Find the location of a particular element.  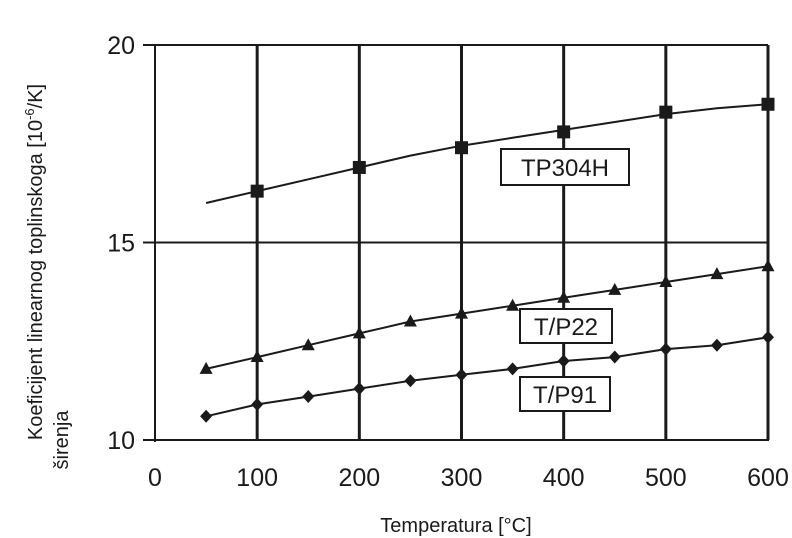

x-tick-label: 600 is located at coordinates (768, 478).